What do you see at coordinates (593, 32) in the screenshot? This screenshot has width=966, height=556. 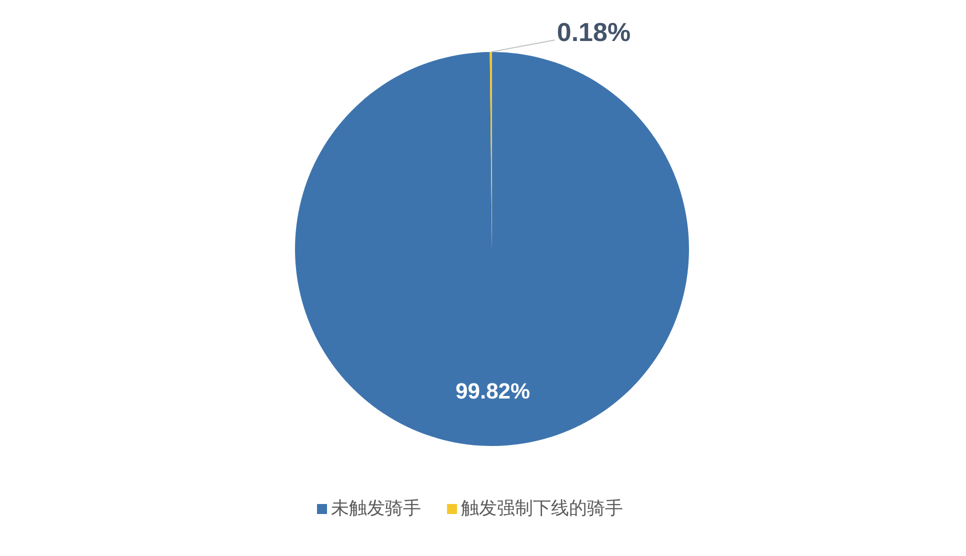 I see `data-label: 0.18%` at bounding box center [593, 32].